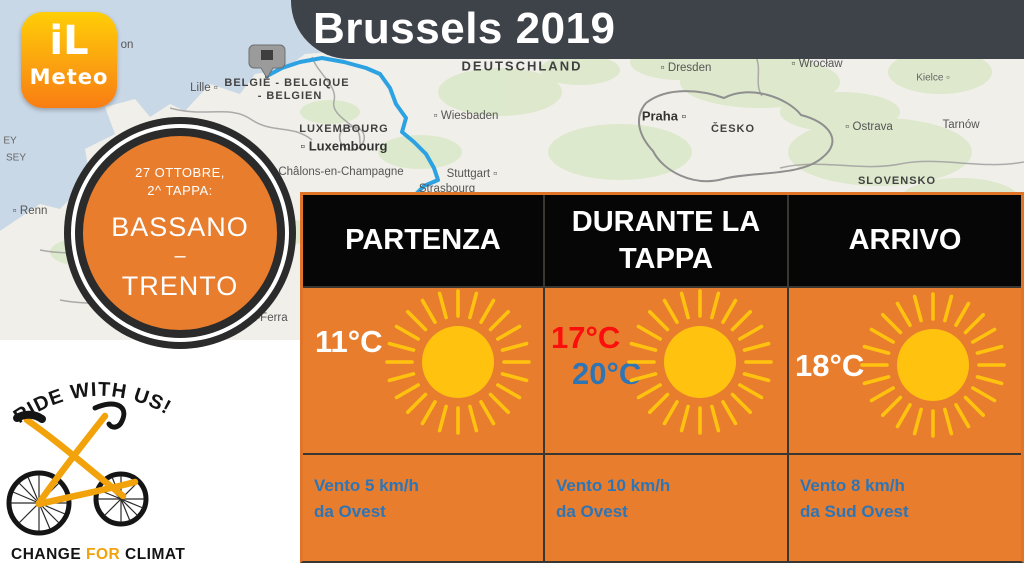 This screenshot has width=1024, height=576. What do you see at coordinates (92, 403) in the screenshot?
I see `ride-arc-text: RIDE WITH US!` at bounding box center [92, 403].